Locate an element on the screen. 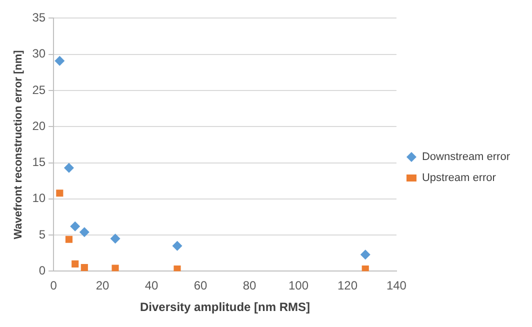 Image resolution: width=532 pixels, height=327 pixels. x-tick-label: 140 is located at coordinates (396, 285).